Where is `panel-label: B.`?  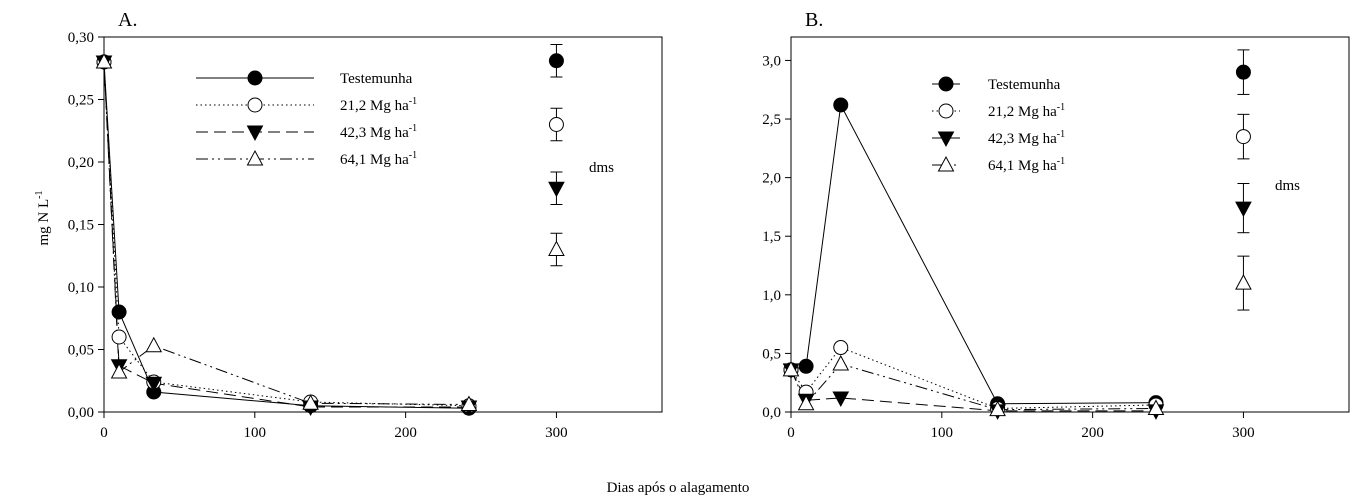
panel-label: B. is located at coordinates (814, 20).